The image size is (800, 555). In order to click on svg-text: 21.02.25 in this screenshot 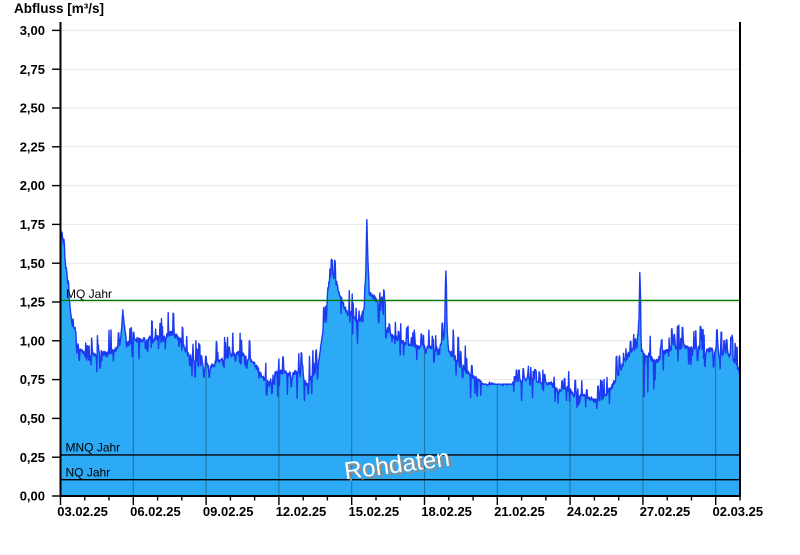, I will do `click(519, 511)`.